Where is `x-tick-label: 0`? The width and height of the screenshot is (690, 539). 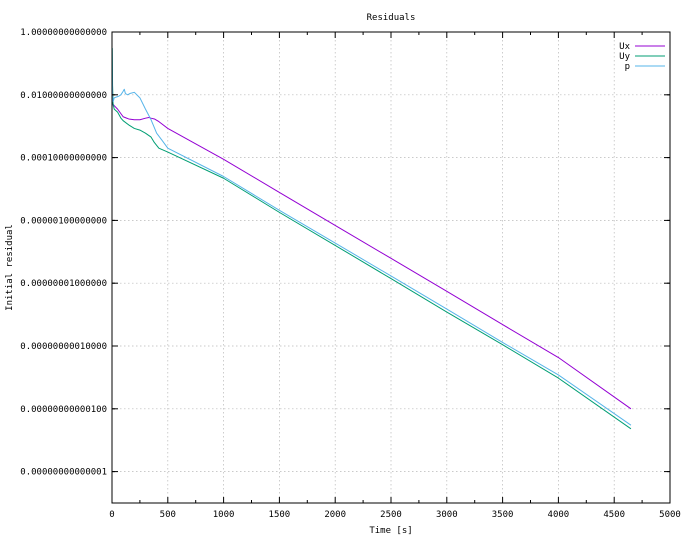 x-tick-label: 0 is located at coordinates (111, 515).